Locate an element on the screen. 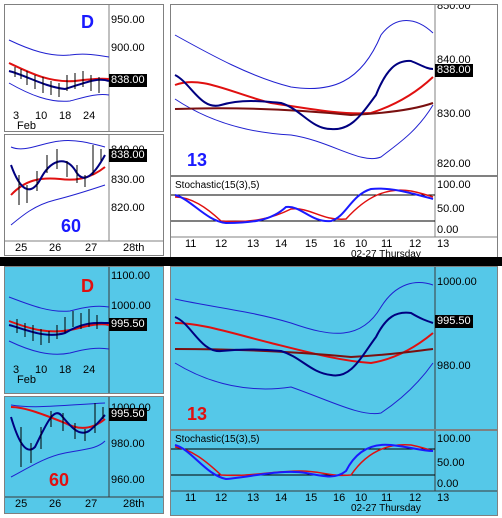  bottom-xtick-7: 10 is located at coordinates (361, 498).